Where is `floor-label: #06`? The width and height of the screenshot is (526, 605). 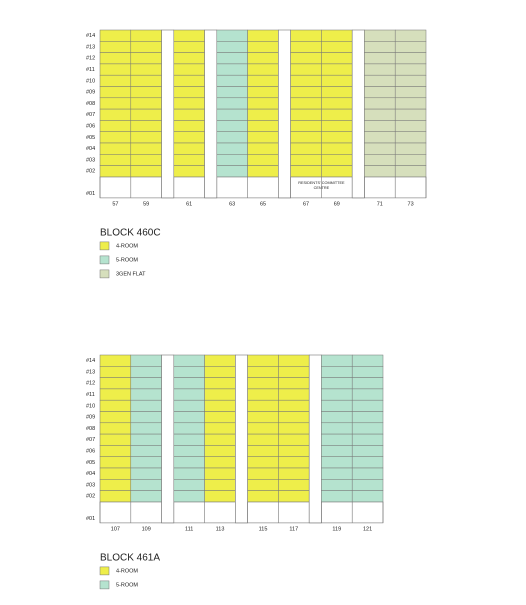
floor-label: #06 is located at coordinates (90, 127).